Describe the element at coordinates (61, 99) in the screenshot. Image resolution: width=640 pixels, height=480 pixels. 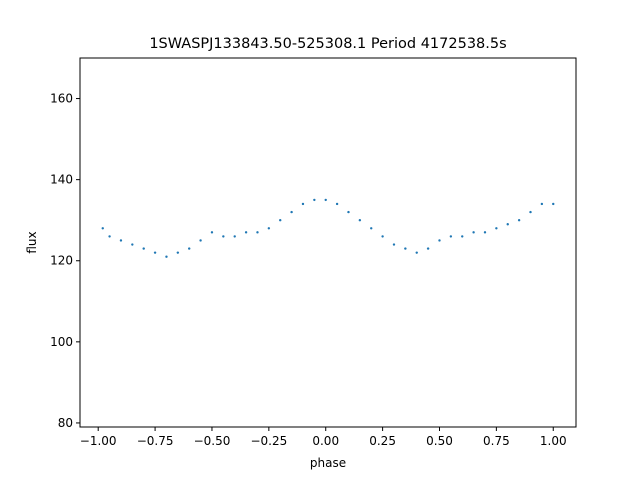
I see `y-tick-label: 160` at that location.